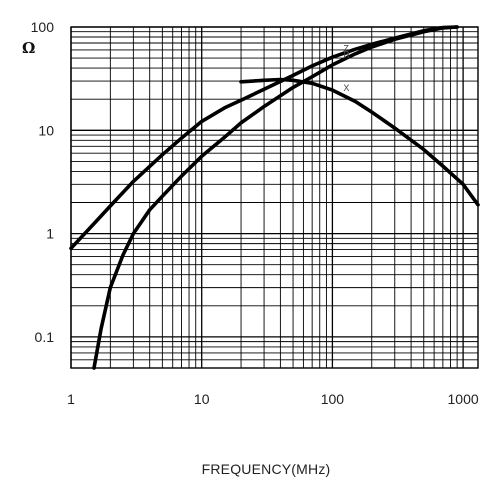 The width and height of the screenshot is (487, 483). I want to click on y-tick-label: 10, so click(46, 130).